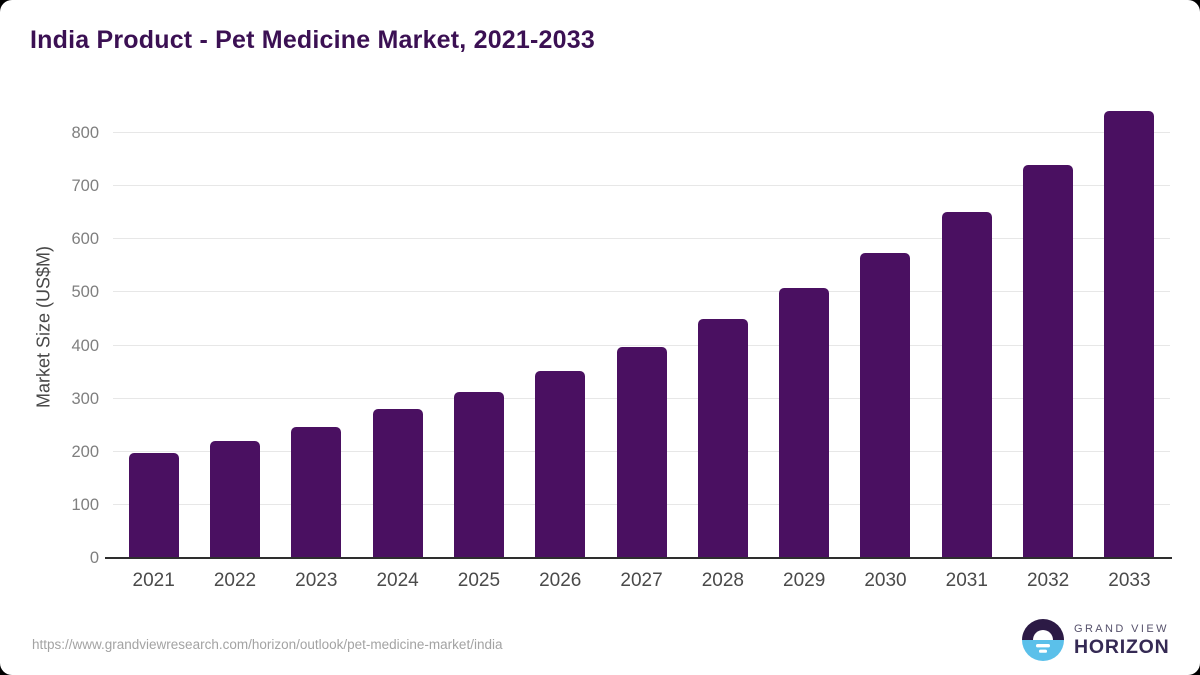 The height and width of the screenshot is (675, 1200). I want to click on x-tick-label-2032: 2032, so click(1048, 580).